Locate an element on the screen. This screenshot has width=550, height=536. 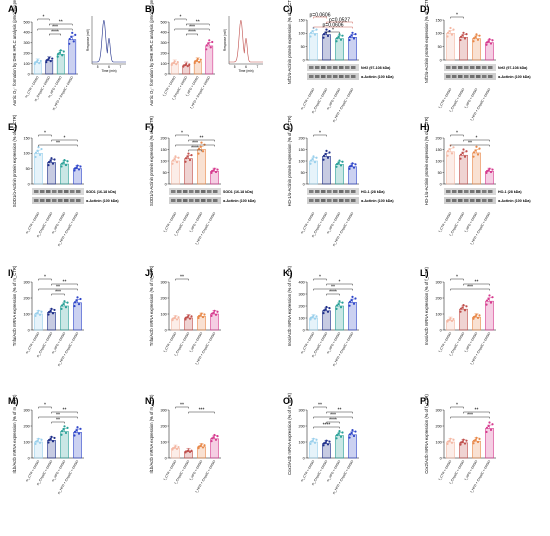
inset-x-label: Time (min) is located at coordinates (108, 71).